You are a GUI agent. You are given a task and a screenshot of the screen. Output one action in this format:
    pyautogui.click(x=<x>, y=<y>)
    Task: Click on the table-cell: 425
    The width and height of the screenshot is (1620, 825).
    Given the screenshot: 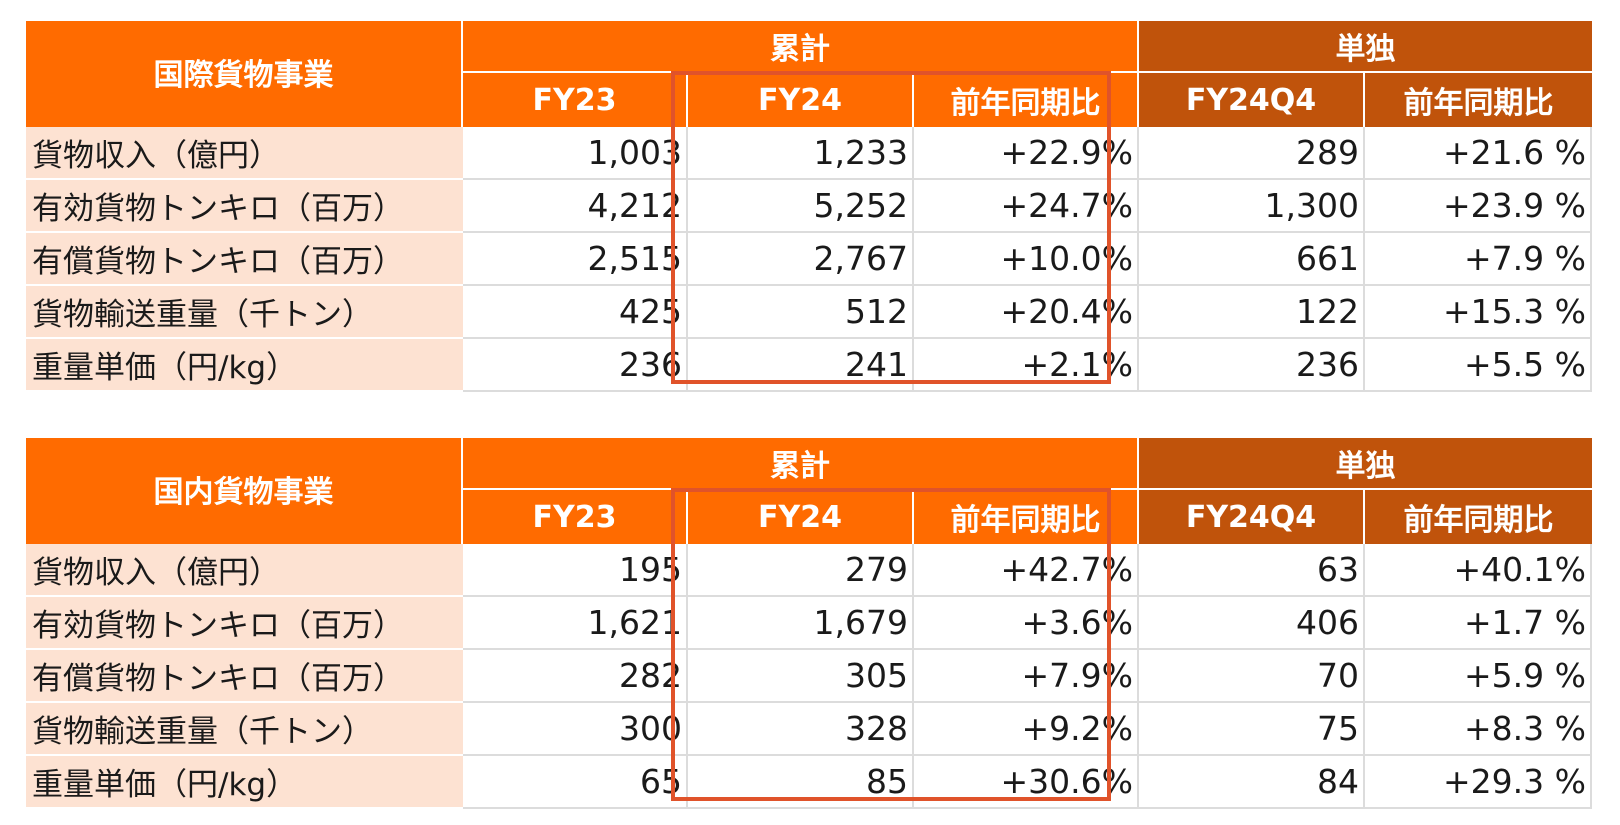 What is the action you would take?
    pyautogui.click(x=575, y=312)
    